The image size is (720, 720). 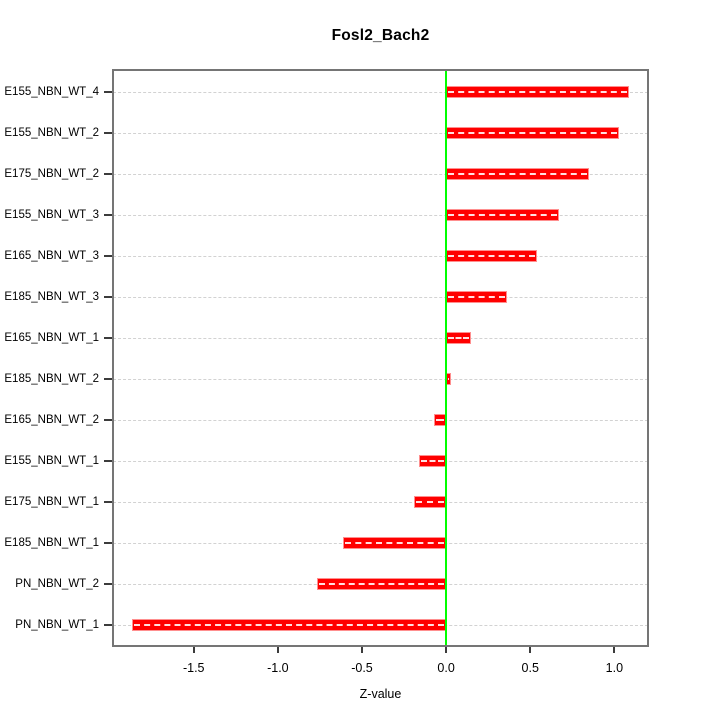 I want to click on x-axis-title: Z-value, so click(x=380, y=694).